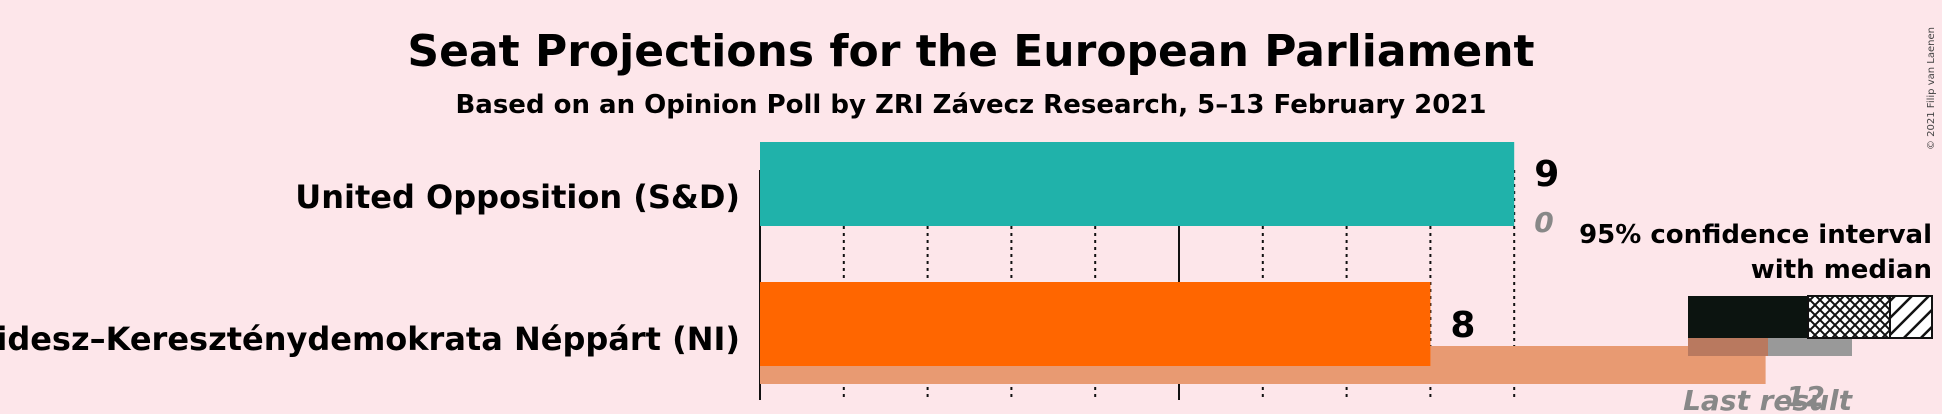 The width and height of the screenshot is (1942, 414). Describe the element at coordinates (370, 339) in the screenshot. I see `party-label-fidesz-kdnp: Fidesz–Kereszténydemokrata Néppárt (NI)` at that location.